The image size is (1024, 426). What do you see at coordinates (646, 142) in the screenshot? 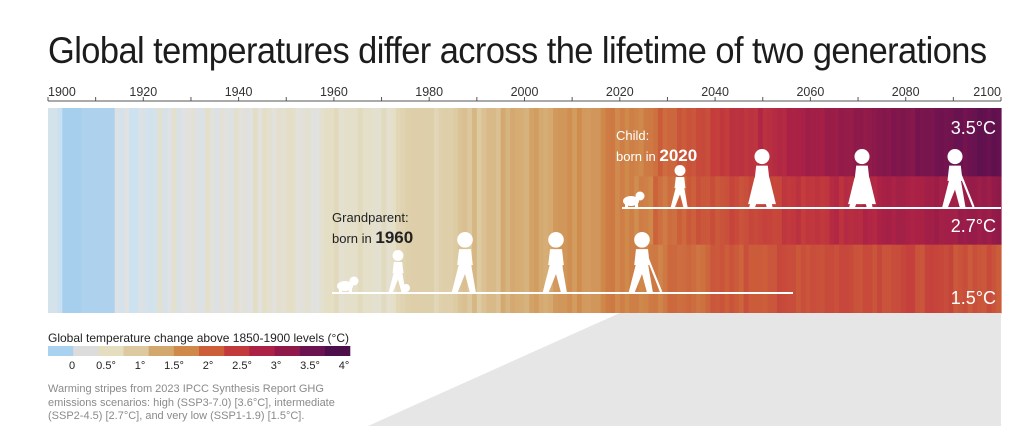
I see `stripe-3.5°C-2025` at bounding box center [646, 142].